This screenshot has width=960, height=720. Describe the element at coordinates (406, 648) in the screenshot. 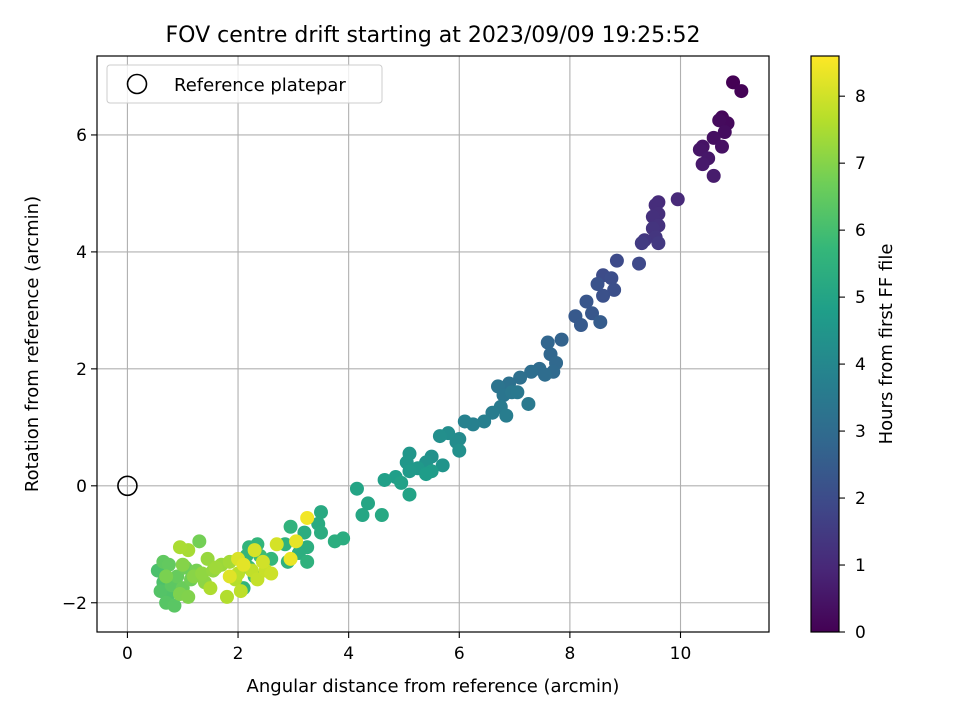

I see `x-axis-ticks: 0 2 4 6 8 10` at that location.